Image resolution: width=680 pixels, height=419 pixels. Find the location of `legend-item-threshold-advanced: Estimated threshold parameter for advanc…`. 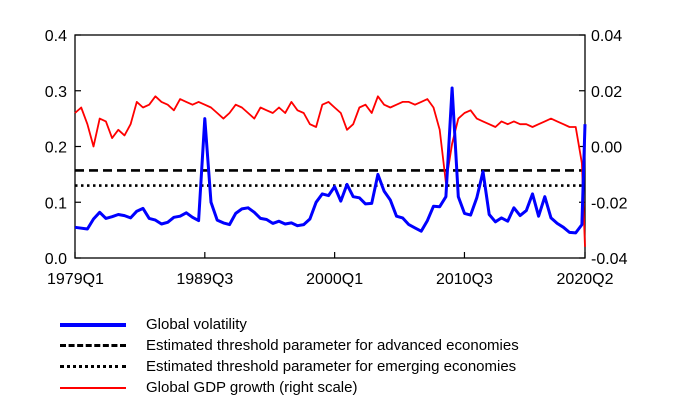

legend-item-threshold-advanced: Estimated threshold parameter for advanc… is located at coordinates (360, 345).